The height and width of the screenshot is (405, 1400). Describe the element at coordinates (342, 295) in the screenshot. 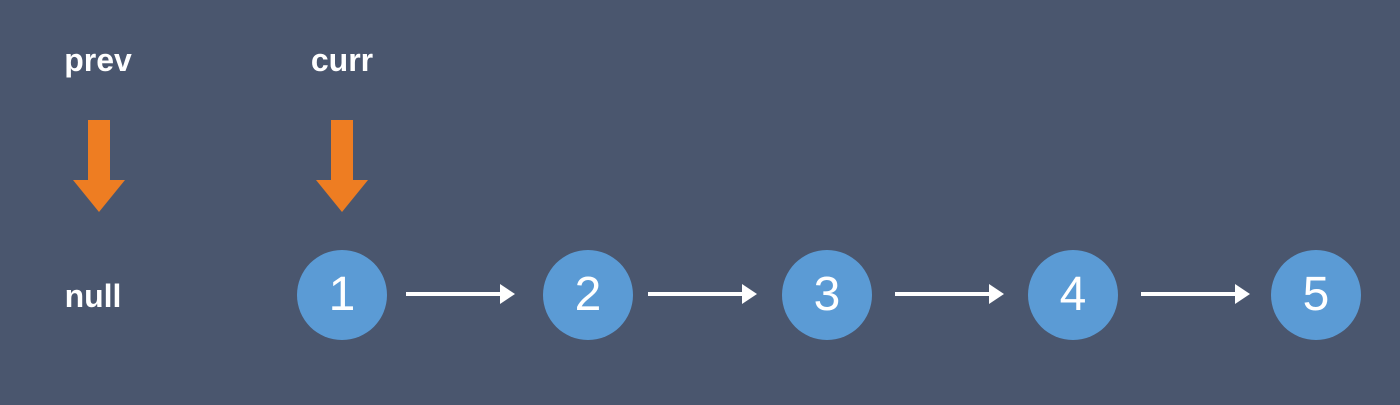

I see `list-node-1: 1` at that location.